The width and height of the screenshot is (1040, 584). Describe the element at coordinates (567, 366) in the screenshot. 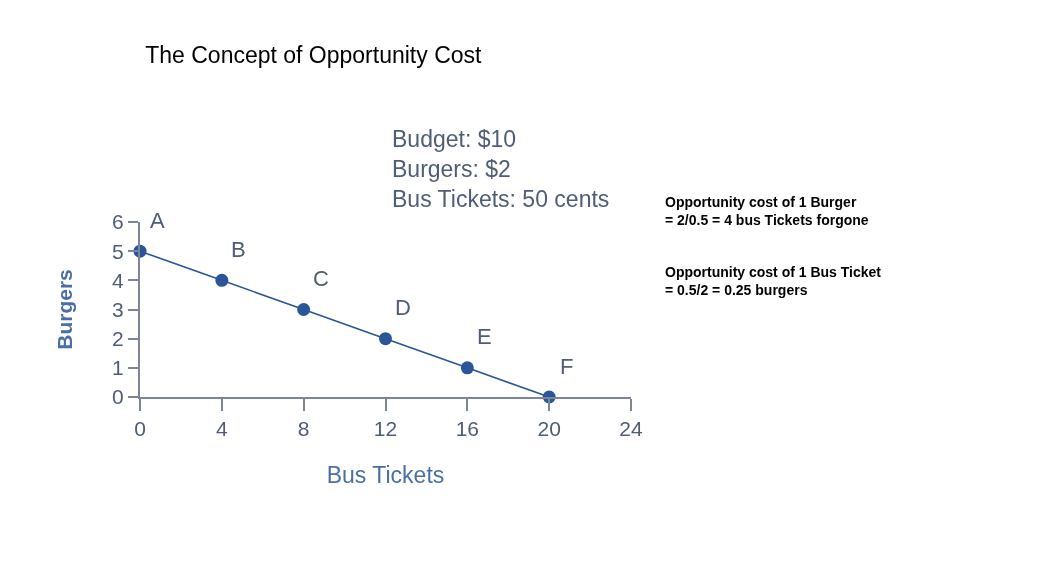

I see `annotation: F` at that location.